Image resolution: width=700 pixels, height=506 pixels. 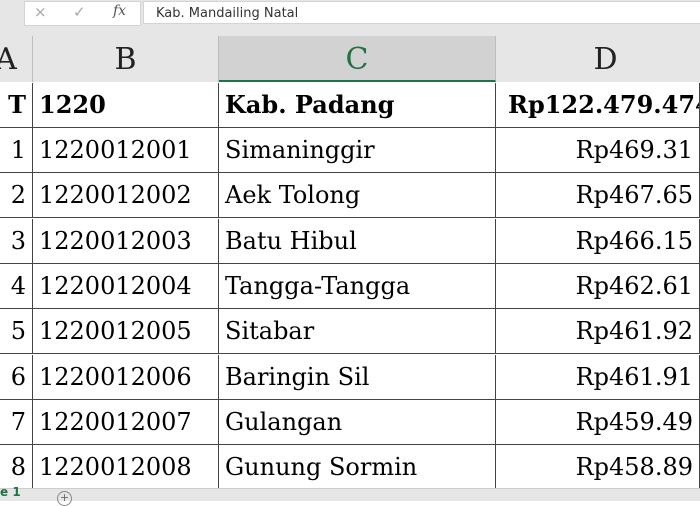 I want to click on cell-d: Rp469.31, so click(x=598, y=150).